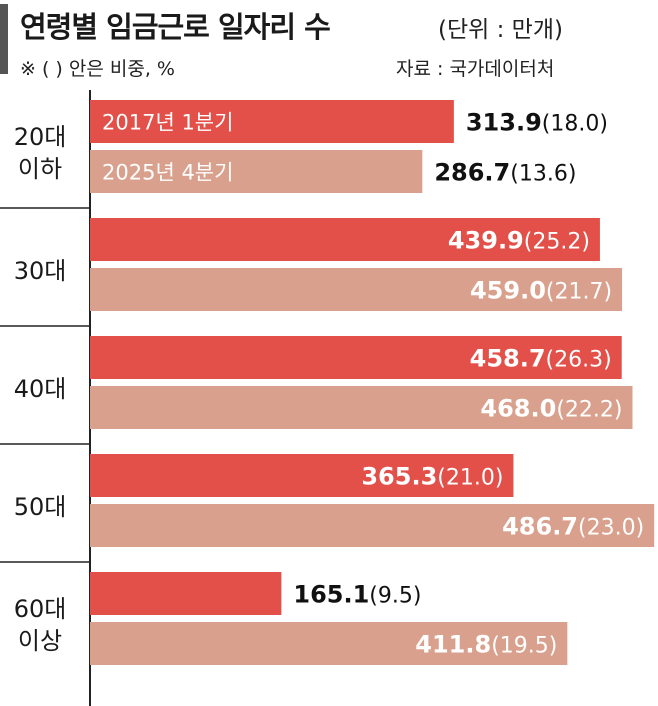 This screenshot has width=658, height=706. I want to click on value-label: 439.9(25.2), so click(519, 241).